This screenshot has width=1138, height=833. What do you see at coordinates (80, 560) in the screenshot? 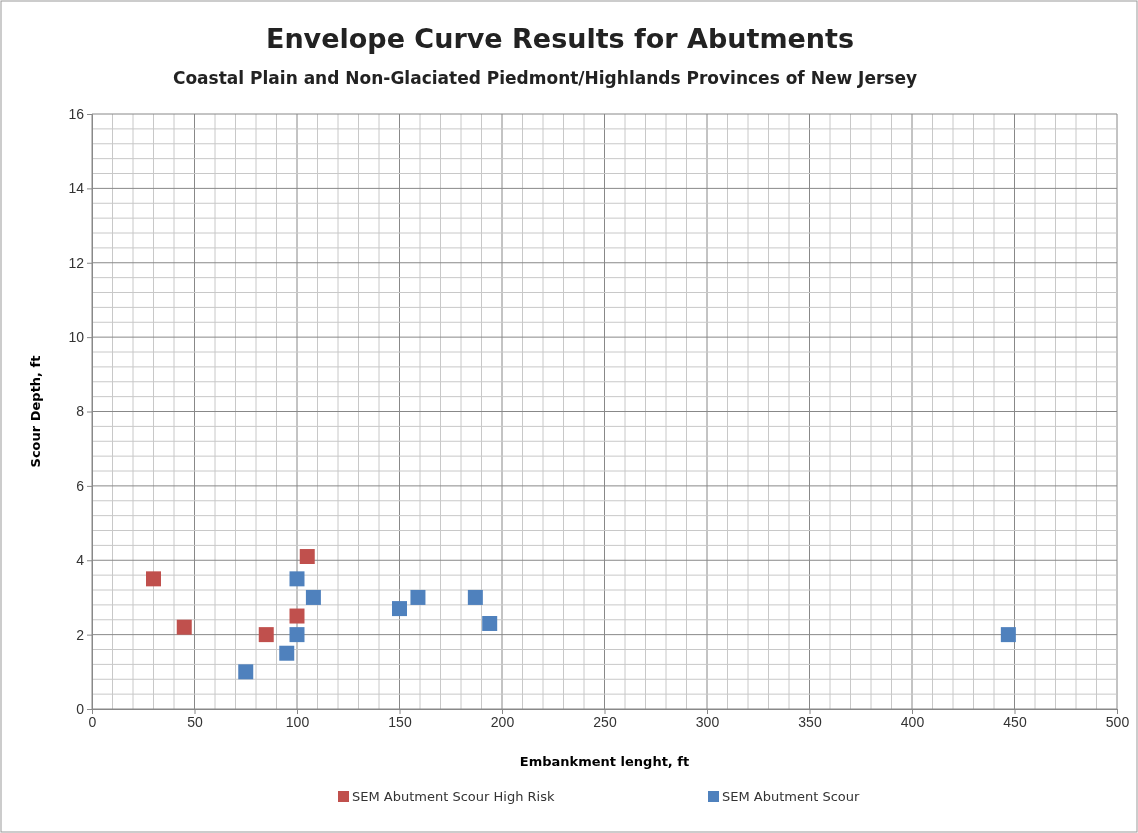
I see `y-tick-label: 4` at bounding box center [80, 560].